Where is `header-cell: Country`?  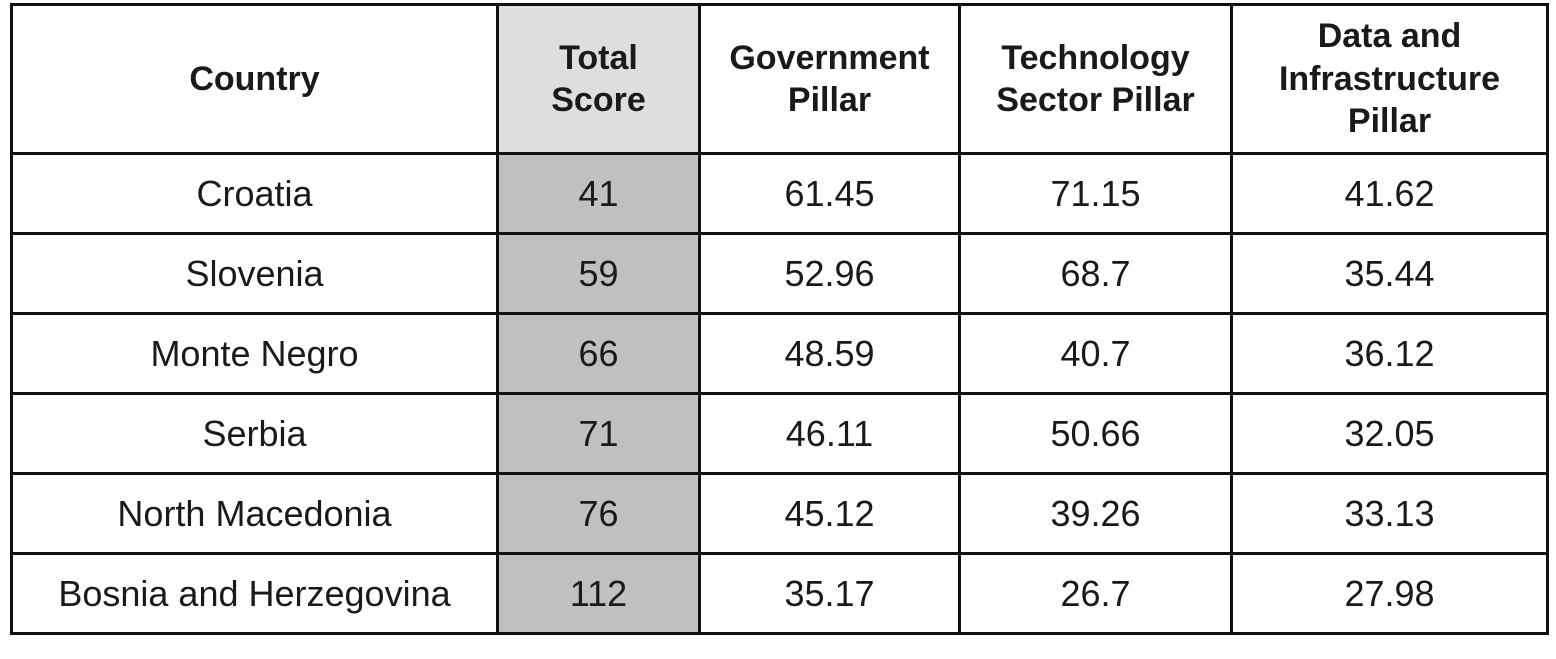 header-cell: Country is located at coordinates (254, 79).